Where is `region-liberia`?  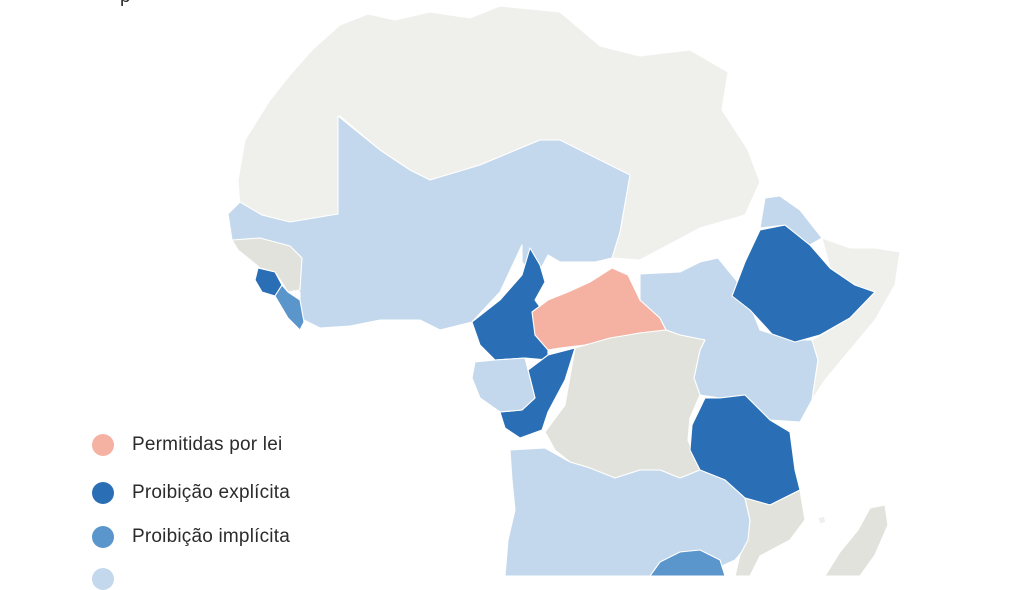 region-liberia is located at coordinates (289, 307).